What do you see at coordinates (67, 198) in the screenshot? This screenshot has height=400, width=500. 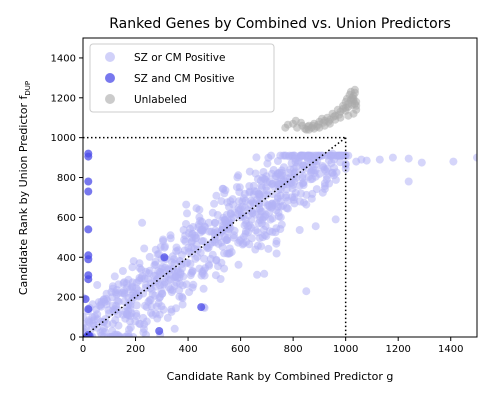 I see `y-axis: 0 200 400 600 800 1000 1200 1400` at bounding box center [67, 198].